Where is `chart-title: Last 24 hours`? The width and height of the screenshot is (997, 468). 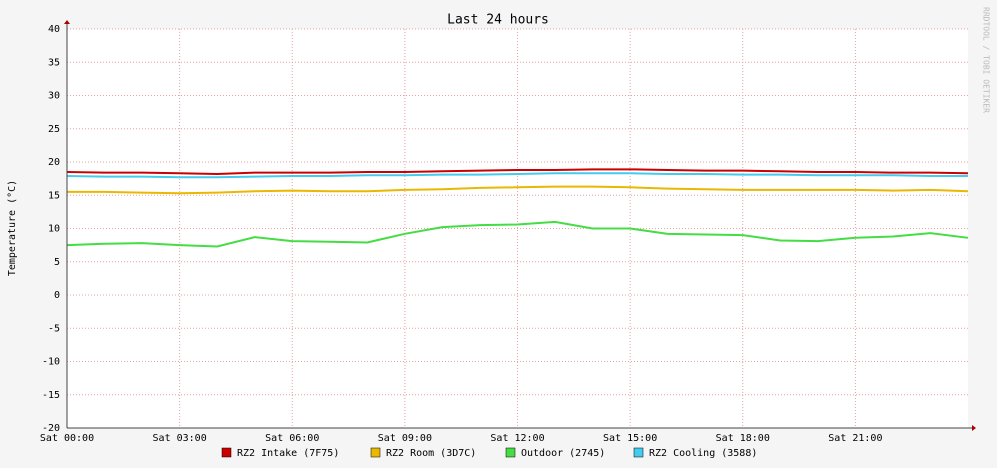 chart-title: Last 24 hours is located at coordinates (498, 20).